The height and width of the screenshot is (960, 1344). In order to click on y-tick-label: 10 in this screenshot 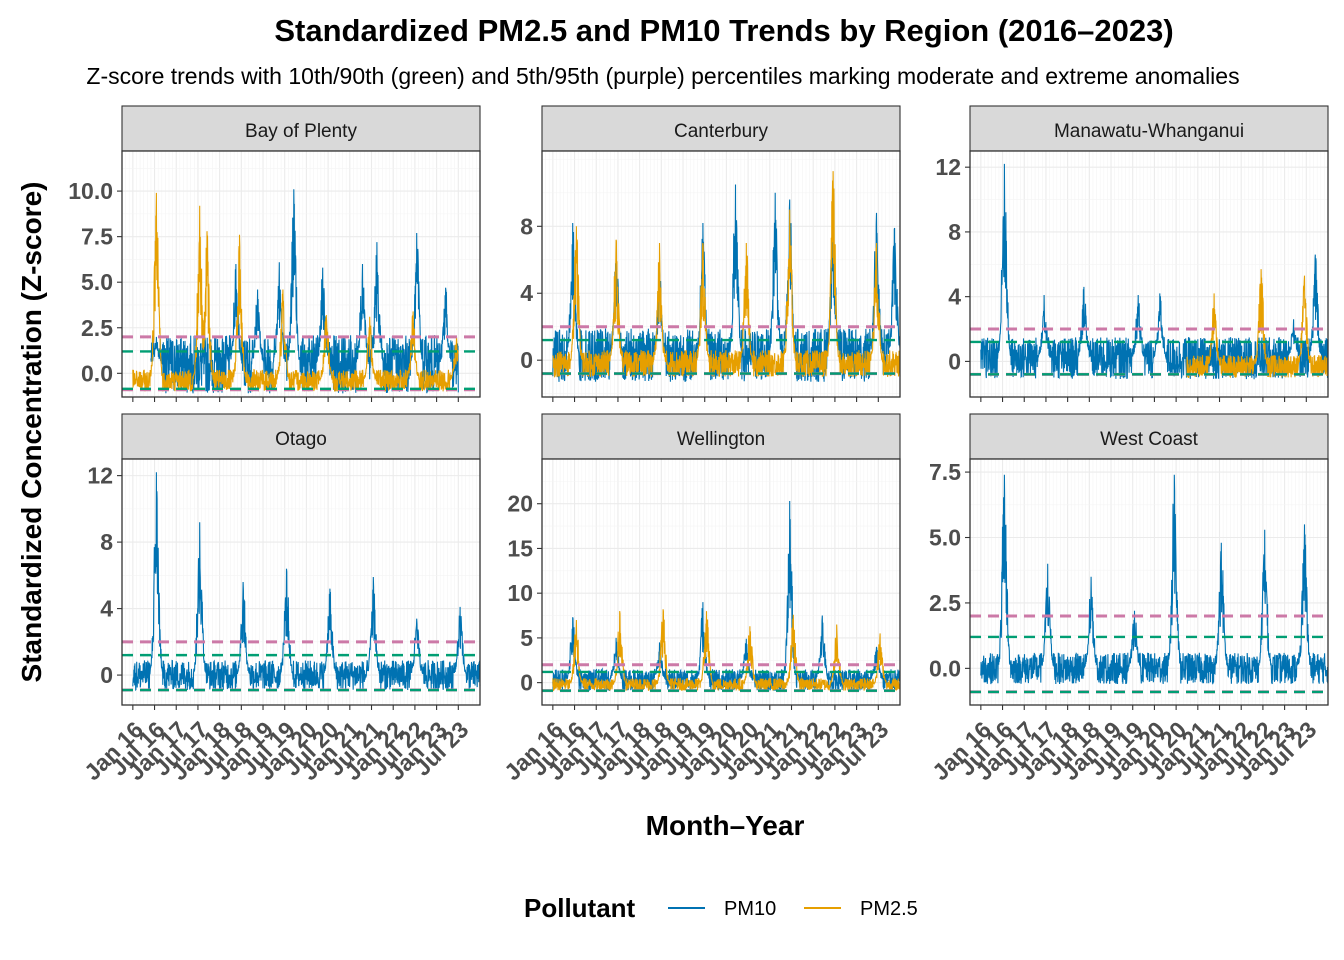, I will do `click(520, 593)`.